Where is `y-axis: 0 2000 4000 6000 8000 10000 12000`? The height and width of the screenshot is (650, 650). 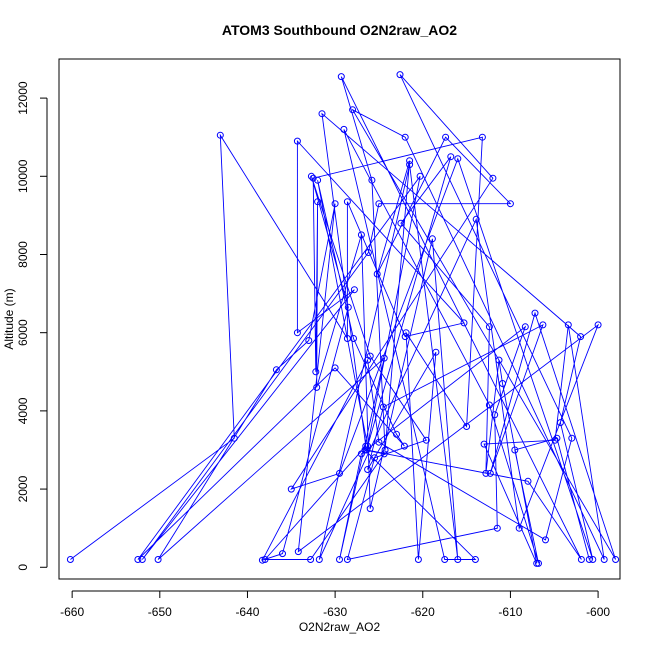
y-axis: 0 2000 4000 6000 8000 10000 12000 is located at coordinates (32, 326).